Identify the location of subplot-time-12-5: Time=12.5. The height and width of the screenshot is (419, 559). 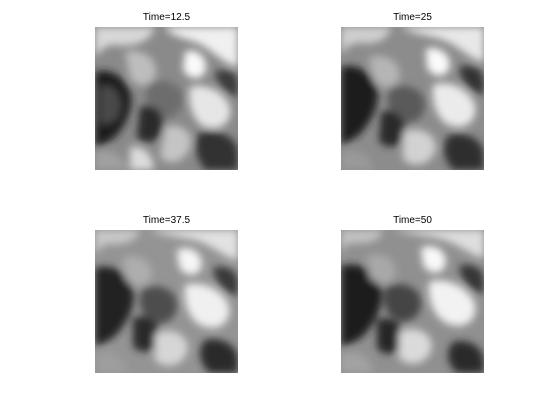
(166, 90).